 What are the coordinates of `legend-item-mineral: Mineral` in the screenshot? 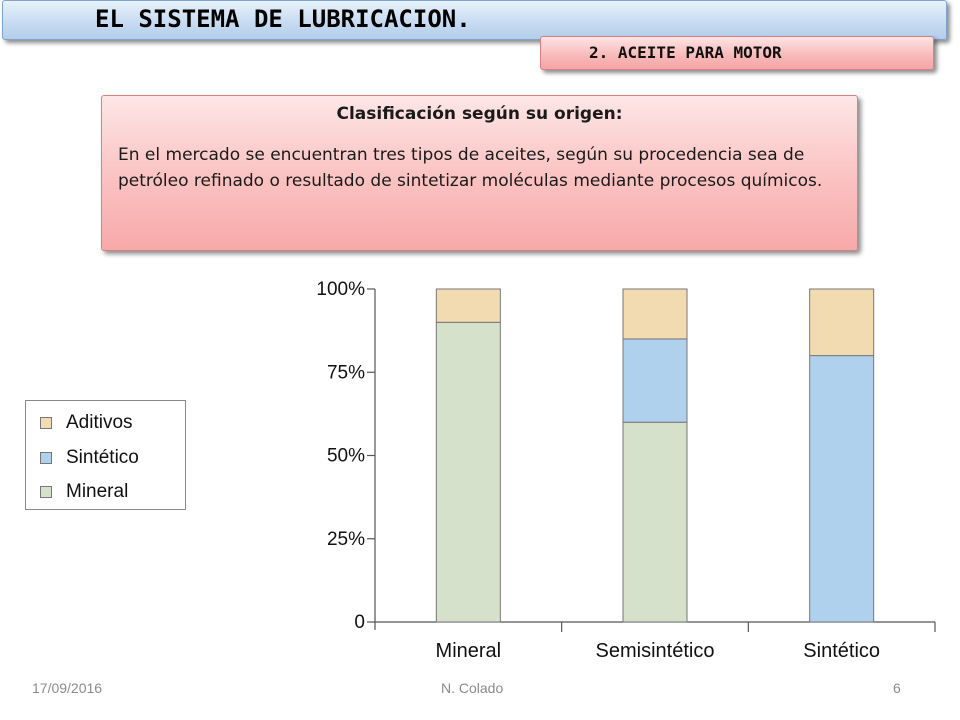 It's located at (84, 492).